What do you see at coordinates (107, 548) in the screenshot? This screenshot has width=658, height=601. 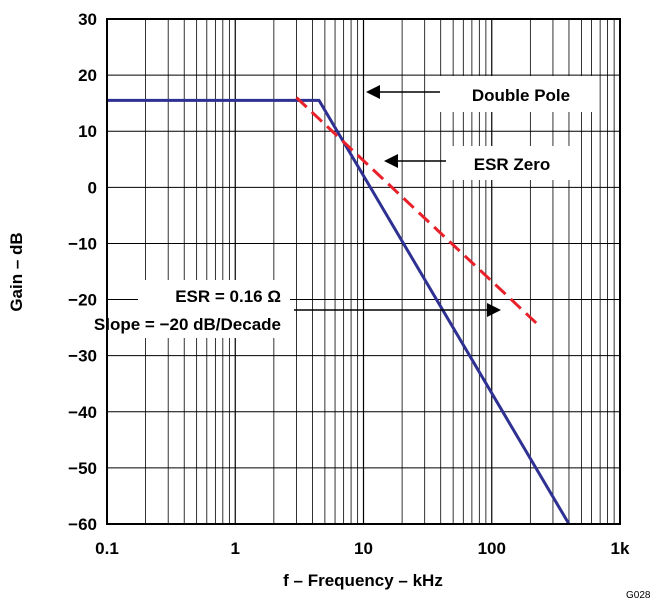 I see `x-tick-label: 0.1` at bounding box center [107, 548].